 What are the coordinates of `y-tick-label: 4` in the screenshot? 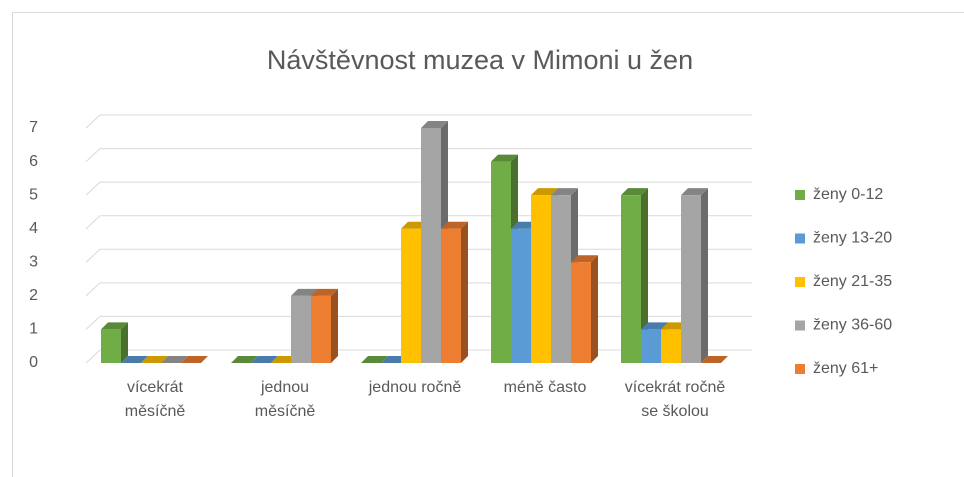 It's located at (33, 228).